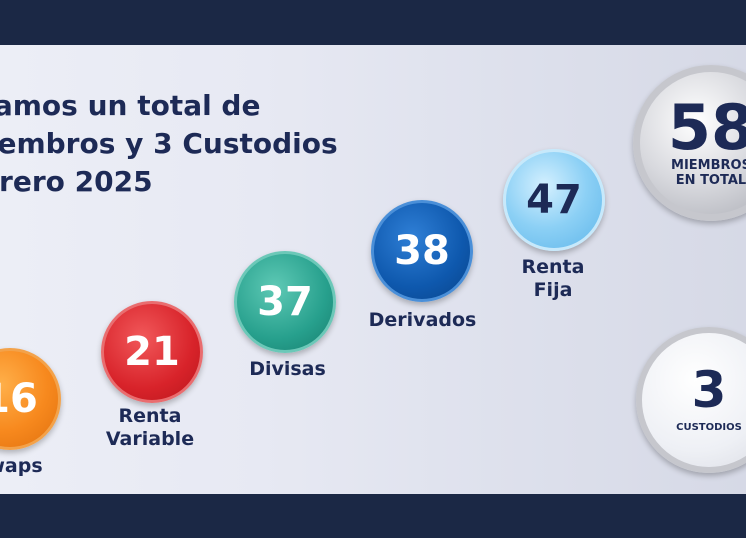 This screenshot has height=538, width=746. I want to click on divisas-label-line: Divisas, so click(287, 369).